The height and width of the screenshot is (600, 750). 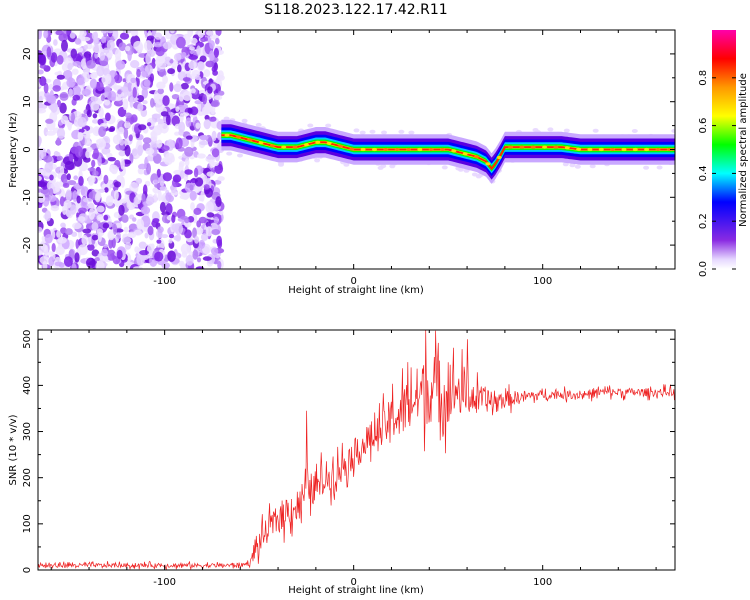 What do you see at coordinates (724, 149) in the screenshot?
I see `colorbar-gradient` at bounding box center [724, 149].